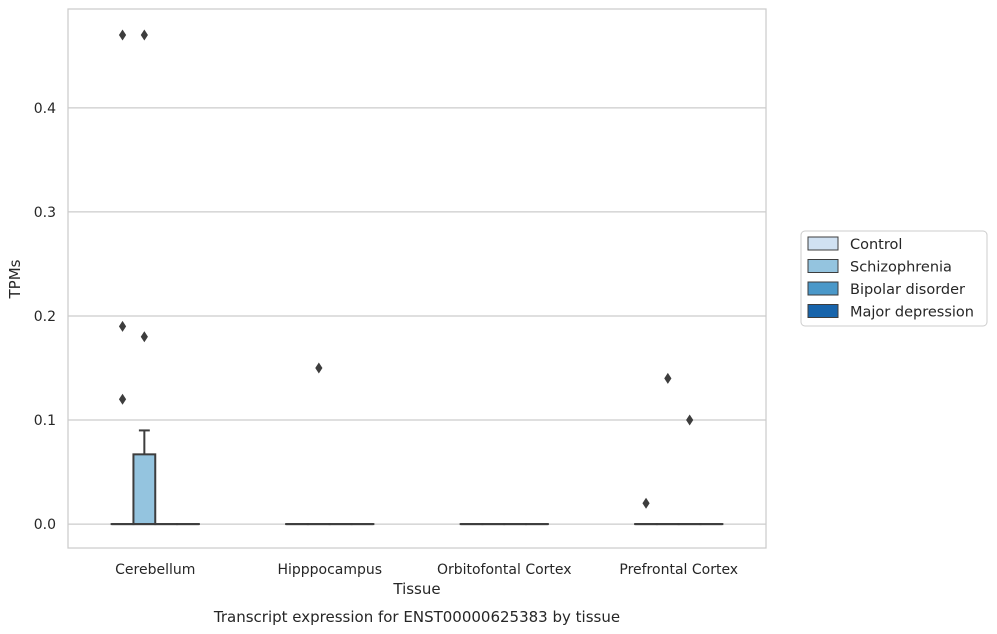 This screenshot has width=997, height=634. I want to click on legend-frame, so click(894, 278).